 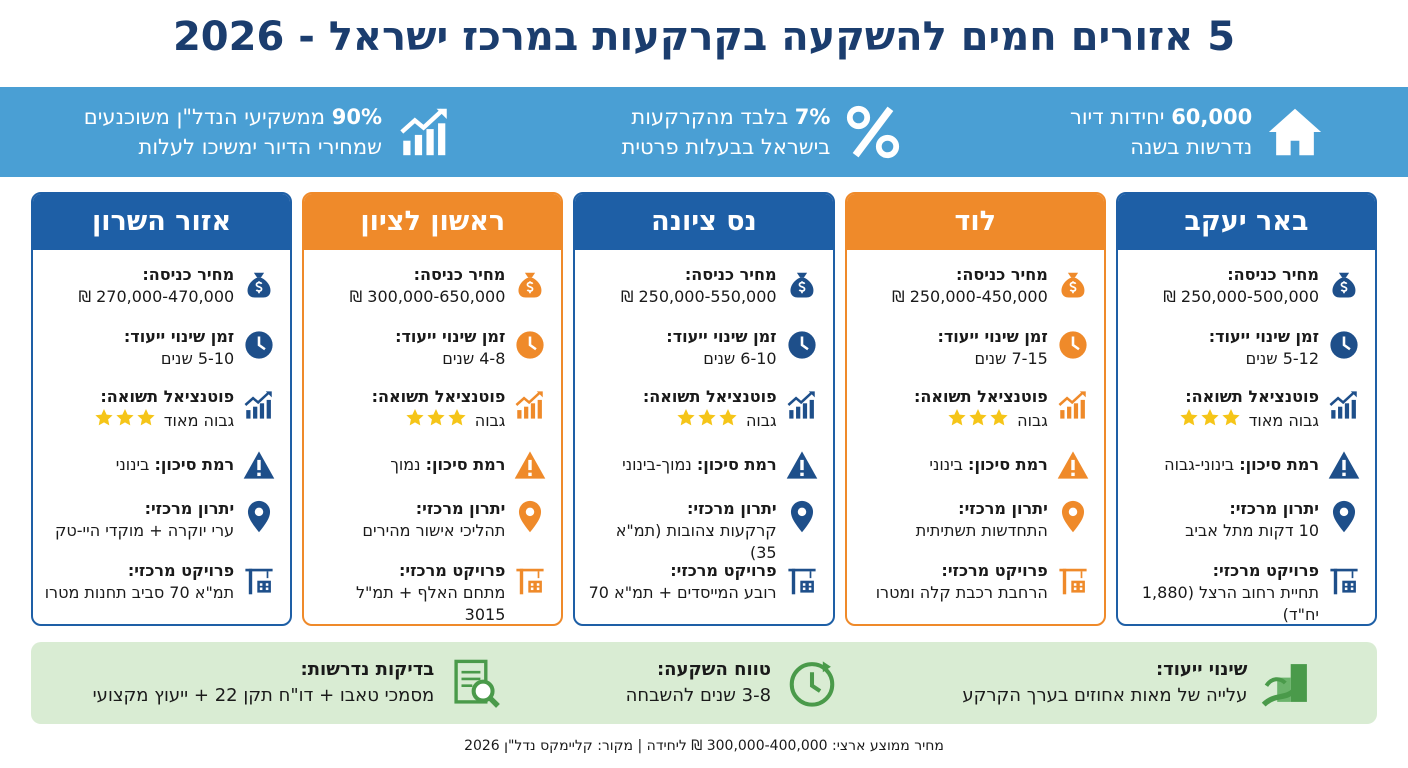 I want to click on info-row: יתרון מרכזי: קרקעות צהובות (תמ"א 35), so click(x=703, y=528).